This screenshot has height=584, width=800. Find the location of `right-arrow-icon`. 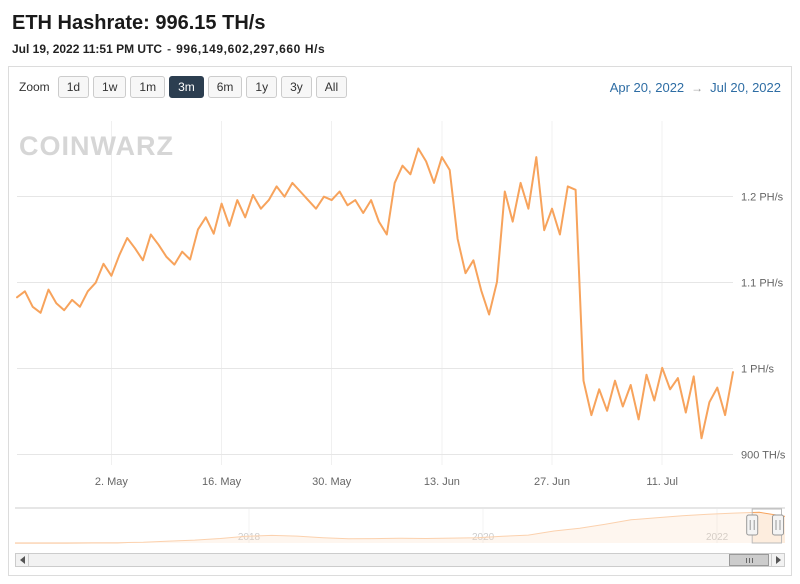

right-arrow-icon is located at coordinates (778, 560).